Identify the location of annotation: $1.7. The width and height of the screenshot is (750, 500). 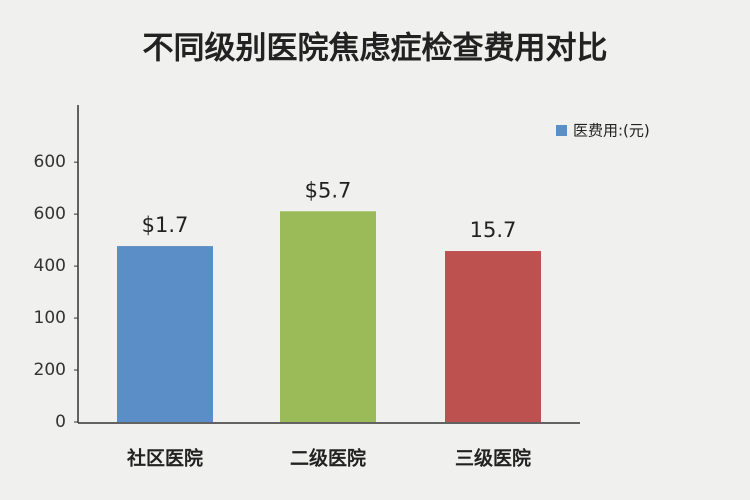
(165, 225).